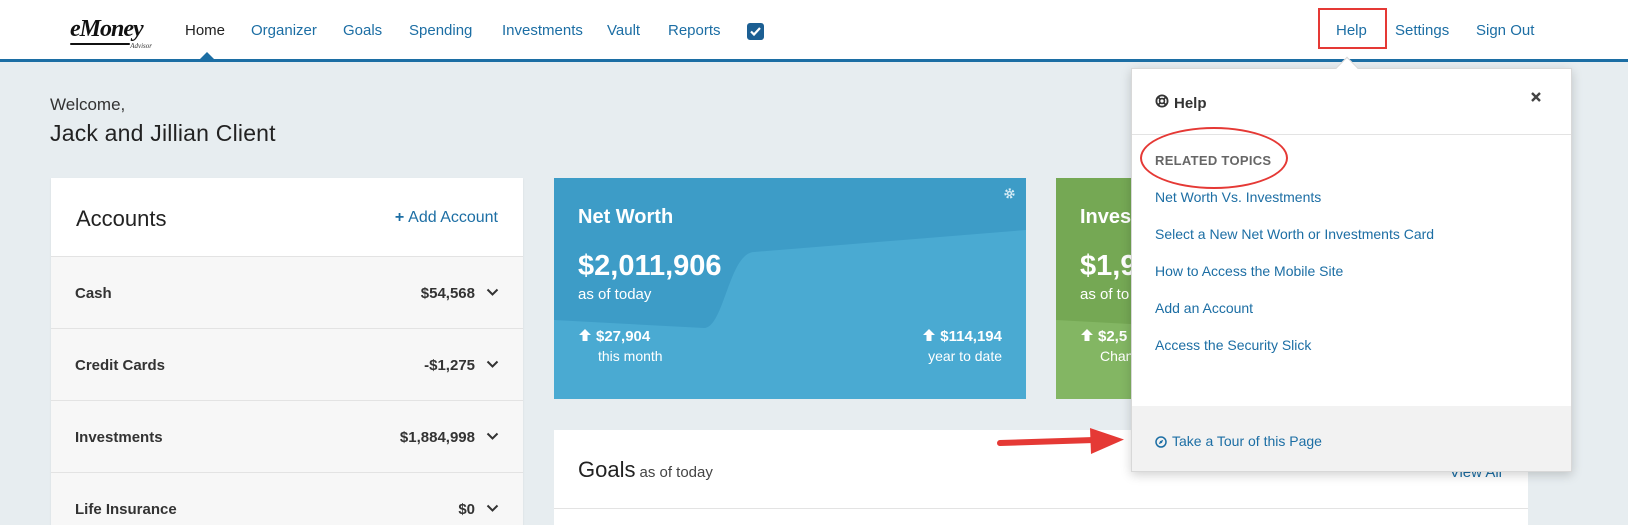  Describe the element at coordinates (1422, 30) in the screenshot. I see `nav-settings: Settings` at that location.